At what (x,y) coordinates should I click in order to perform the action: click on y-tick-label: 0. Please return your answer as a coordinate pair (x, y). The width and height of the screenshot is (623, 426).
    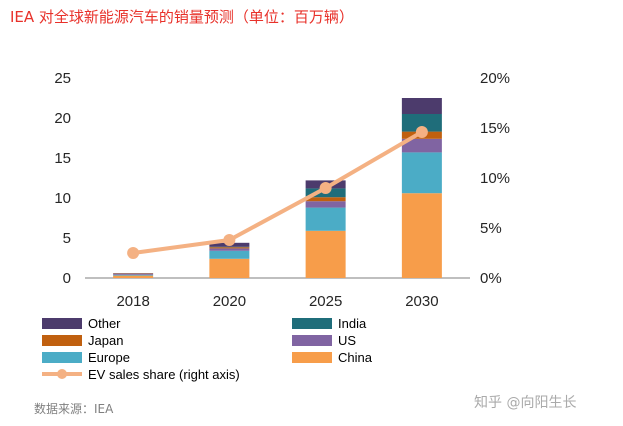
    Looking at the image, I should click on (67, 278).